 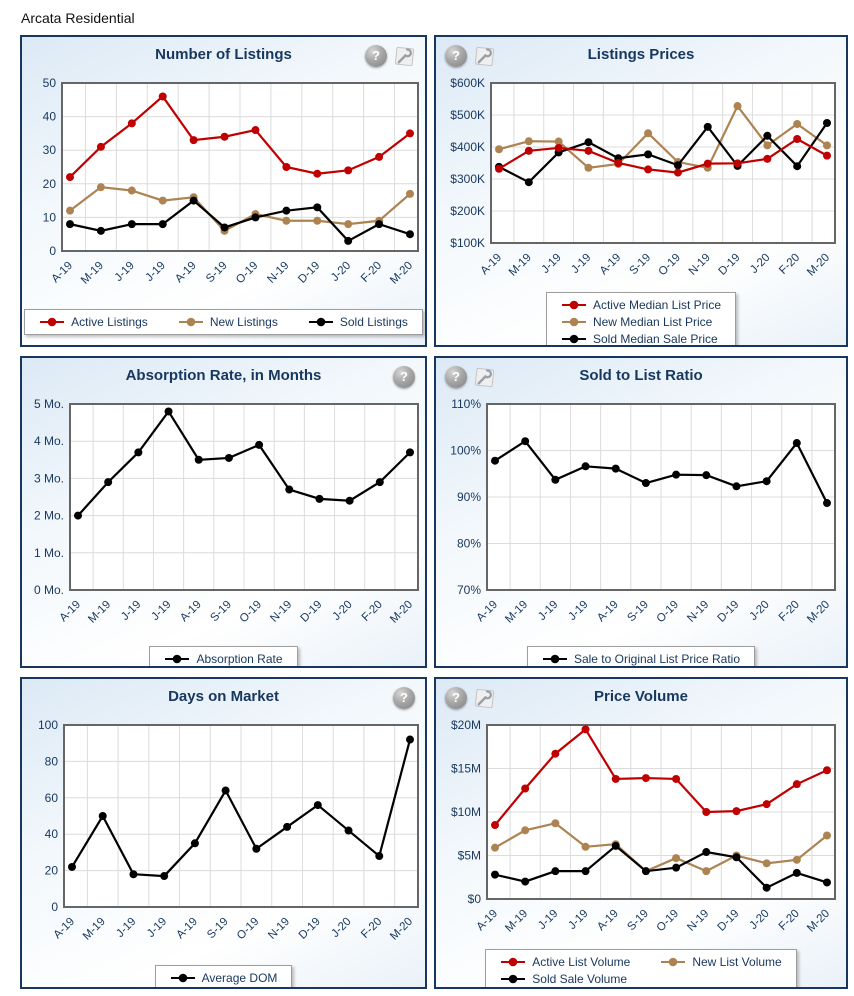 What do you see at coordinates (641, 696) in the screenshot?
I see `chart-title: Price Volume` at bounding box center [641, 696].